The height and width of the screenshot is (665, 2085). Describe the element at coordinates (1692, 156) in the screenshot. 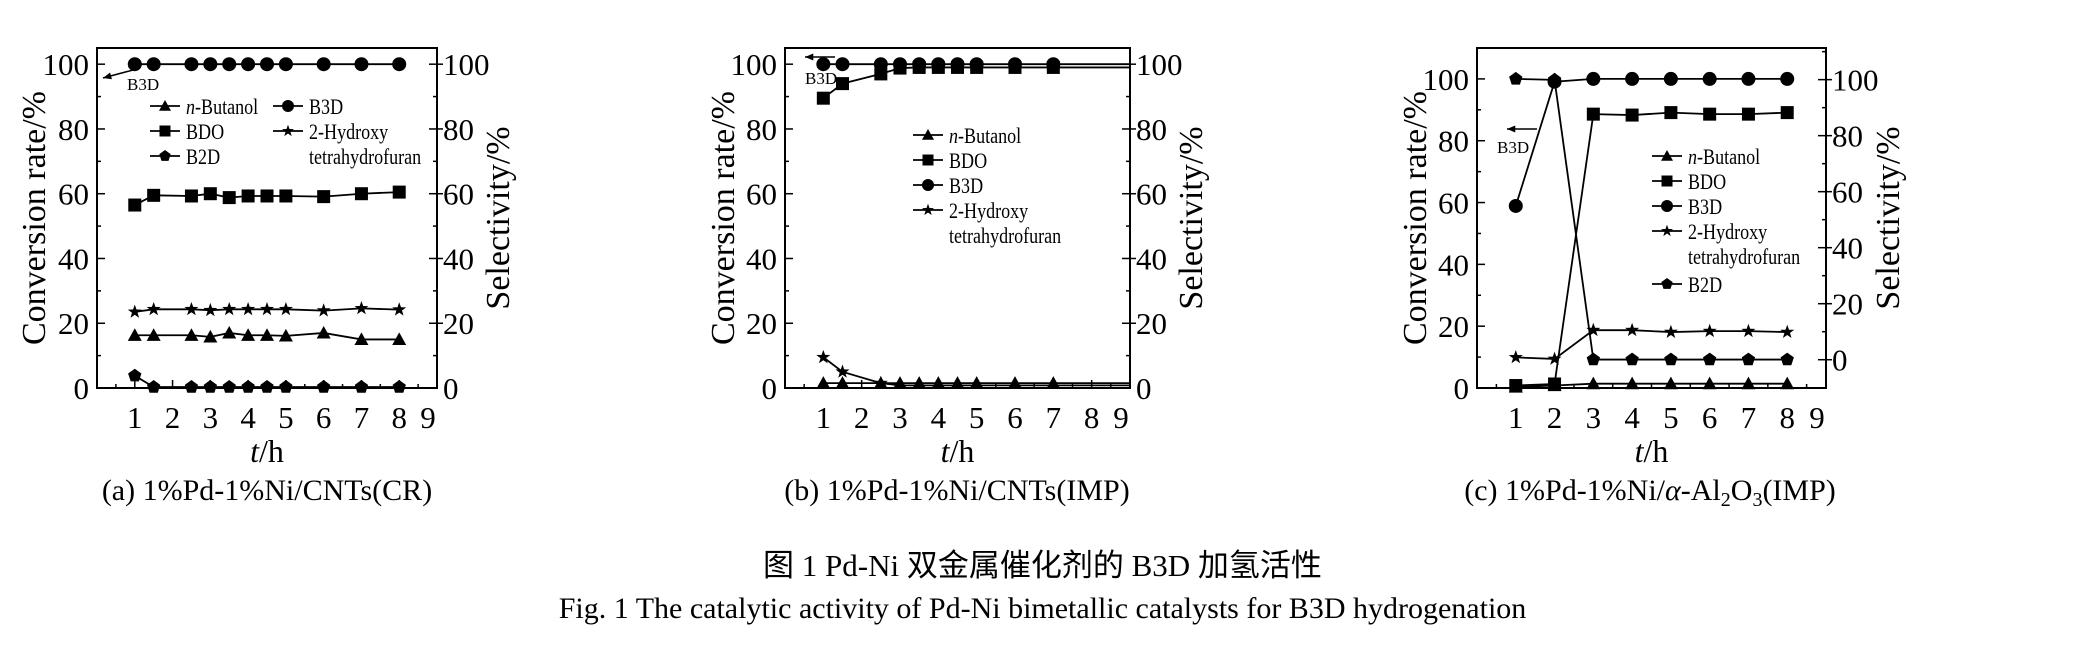

I see `legend-label-italic: n` at that location.